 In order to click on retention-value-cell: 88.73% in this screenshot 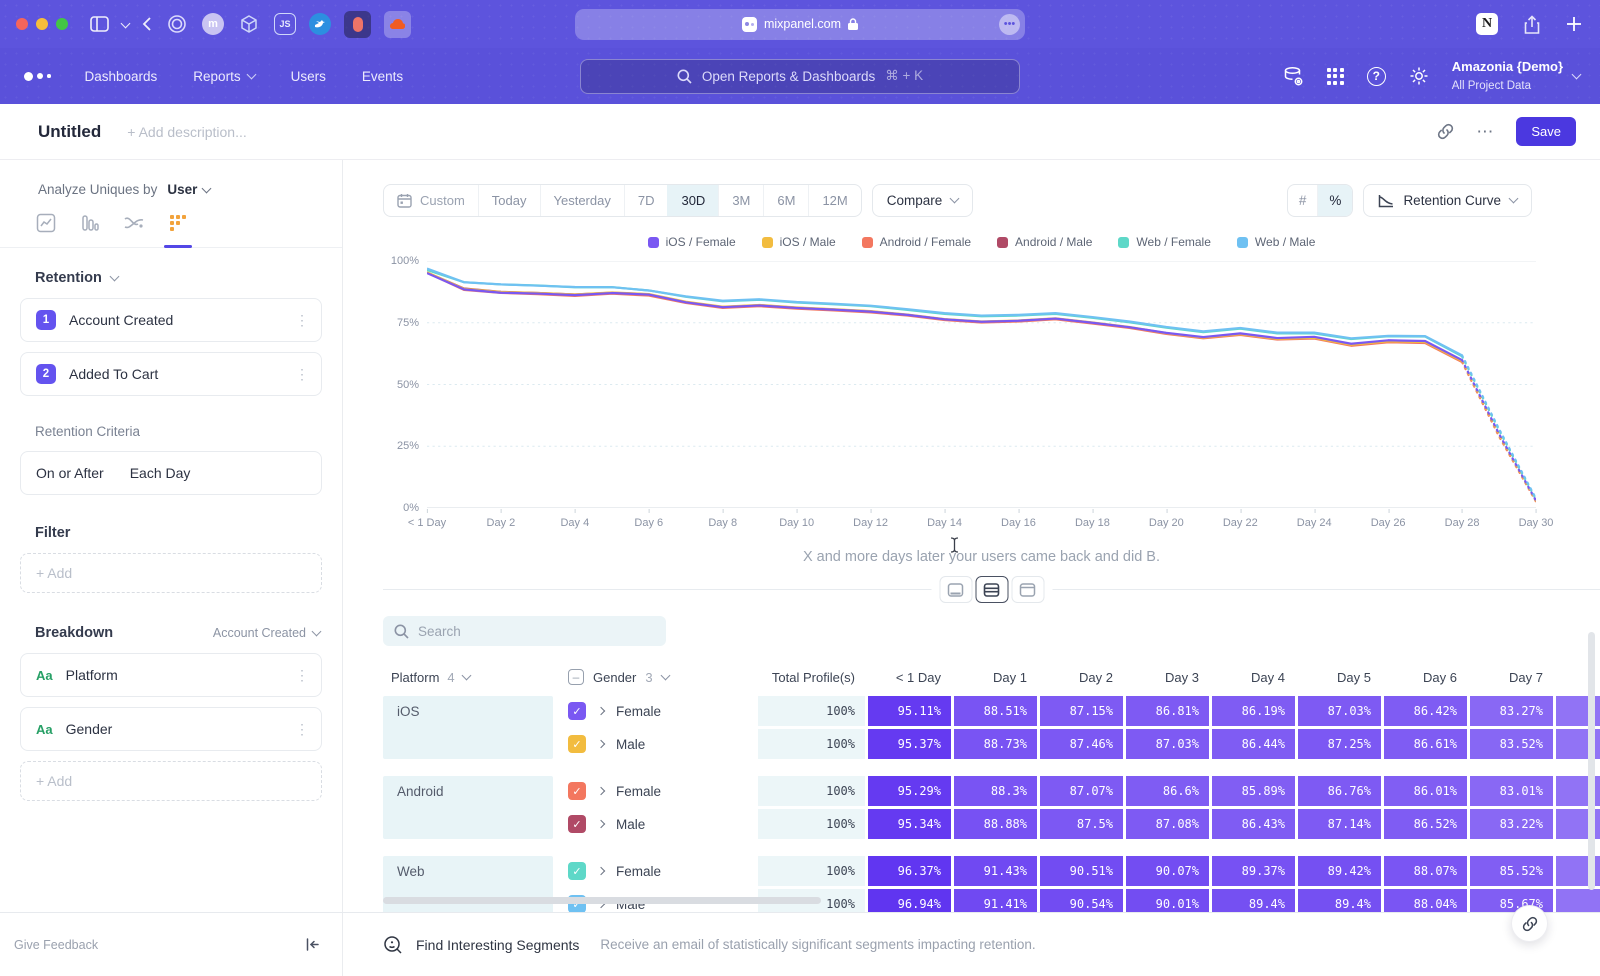, I will do `click(995, 744)`.